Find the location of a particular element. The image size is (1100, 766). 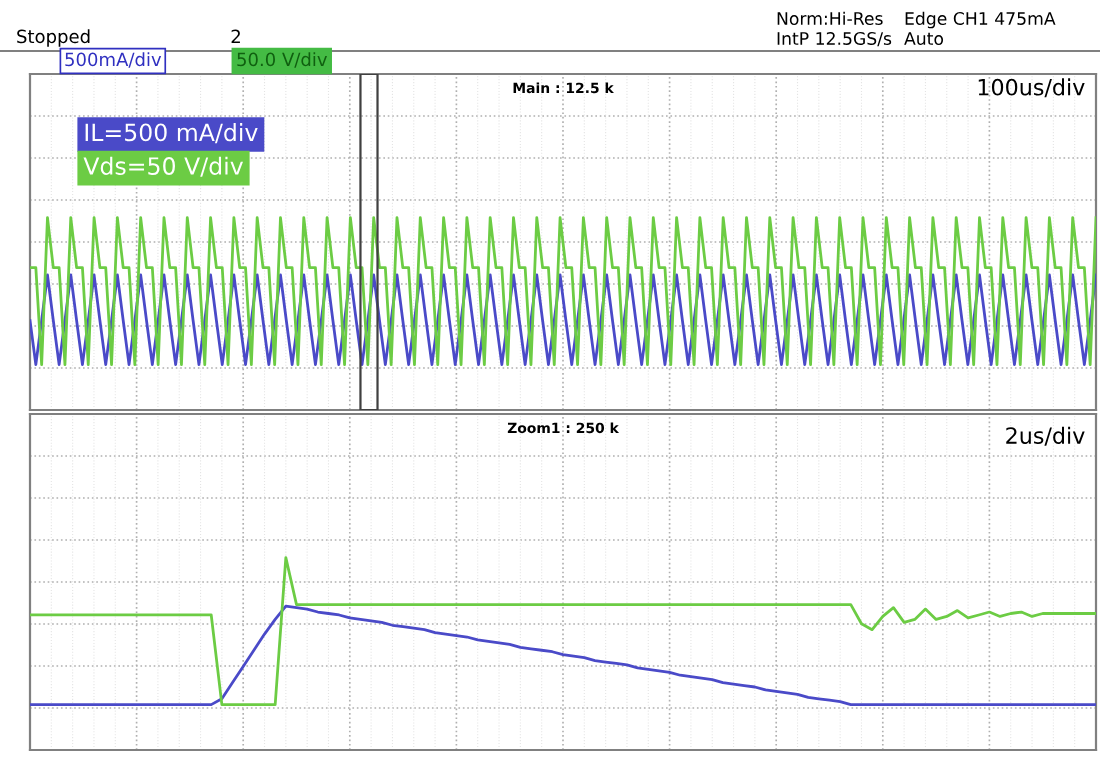

text: Auto is located at coordinates (924, 38).